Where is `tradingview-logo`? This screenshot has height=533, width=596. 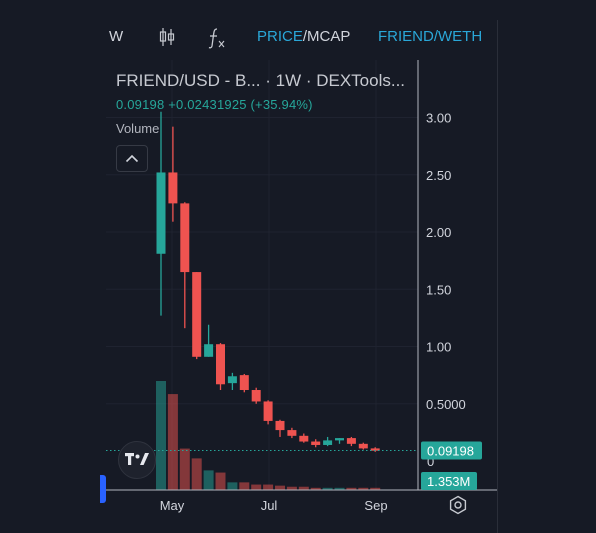
tradingview-logo is located at coordinates (137, 460).